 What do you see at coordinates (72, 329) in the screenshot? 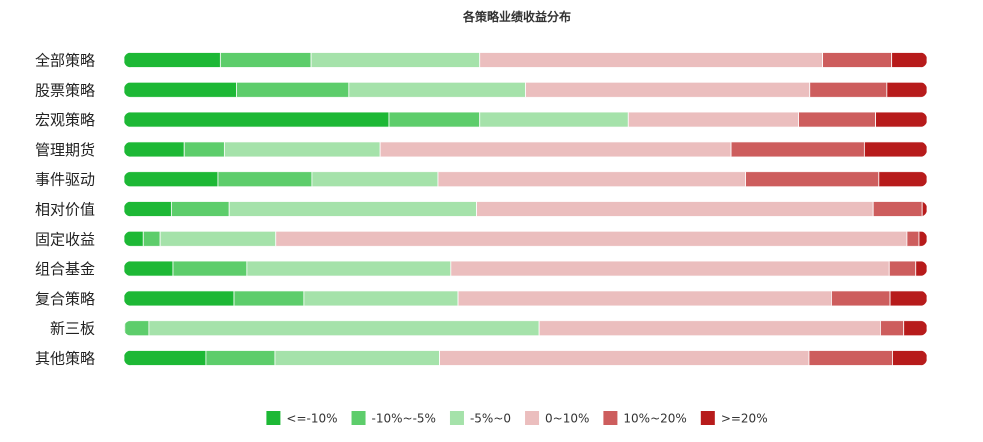
I see `category-label: 新三板` at bounding box center [72, 329].